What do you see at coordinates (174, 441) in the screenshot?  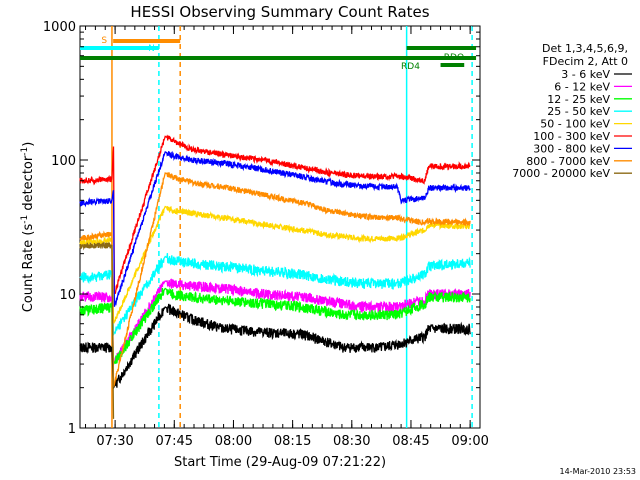 I see `x-tick-label: 07:45` at bounding box center [174, 441].